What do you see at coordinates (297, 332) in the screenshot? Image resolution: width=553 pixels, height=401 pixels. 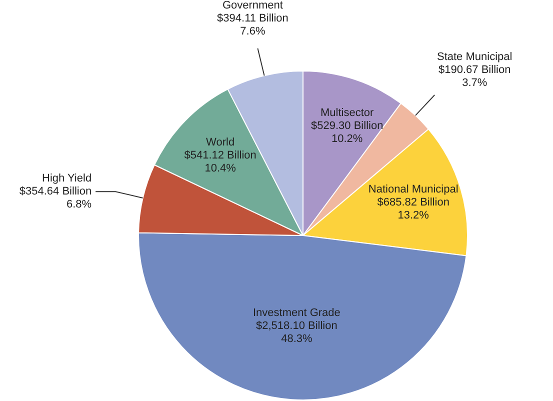 I see `data-label: $2,518.10 Billion 48.3%` at bounding box center [297, 332].